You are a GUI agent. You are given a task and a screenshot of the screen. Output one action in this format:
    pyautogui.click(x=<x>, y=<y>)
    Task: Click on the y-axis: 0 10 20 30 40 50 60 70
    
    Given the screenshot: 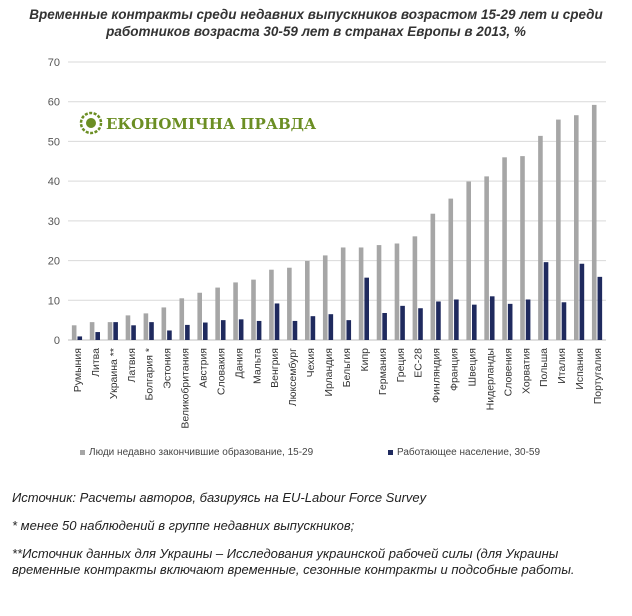 What is the action you would take?
    pyautogui.click(x=54, y=202)
    